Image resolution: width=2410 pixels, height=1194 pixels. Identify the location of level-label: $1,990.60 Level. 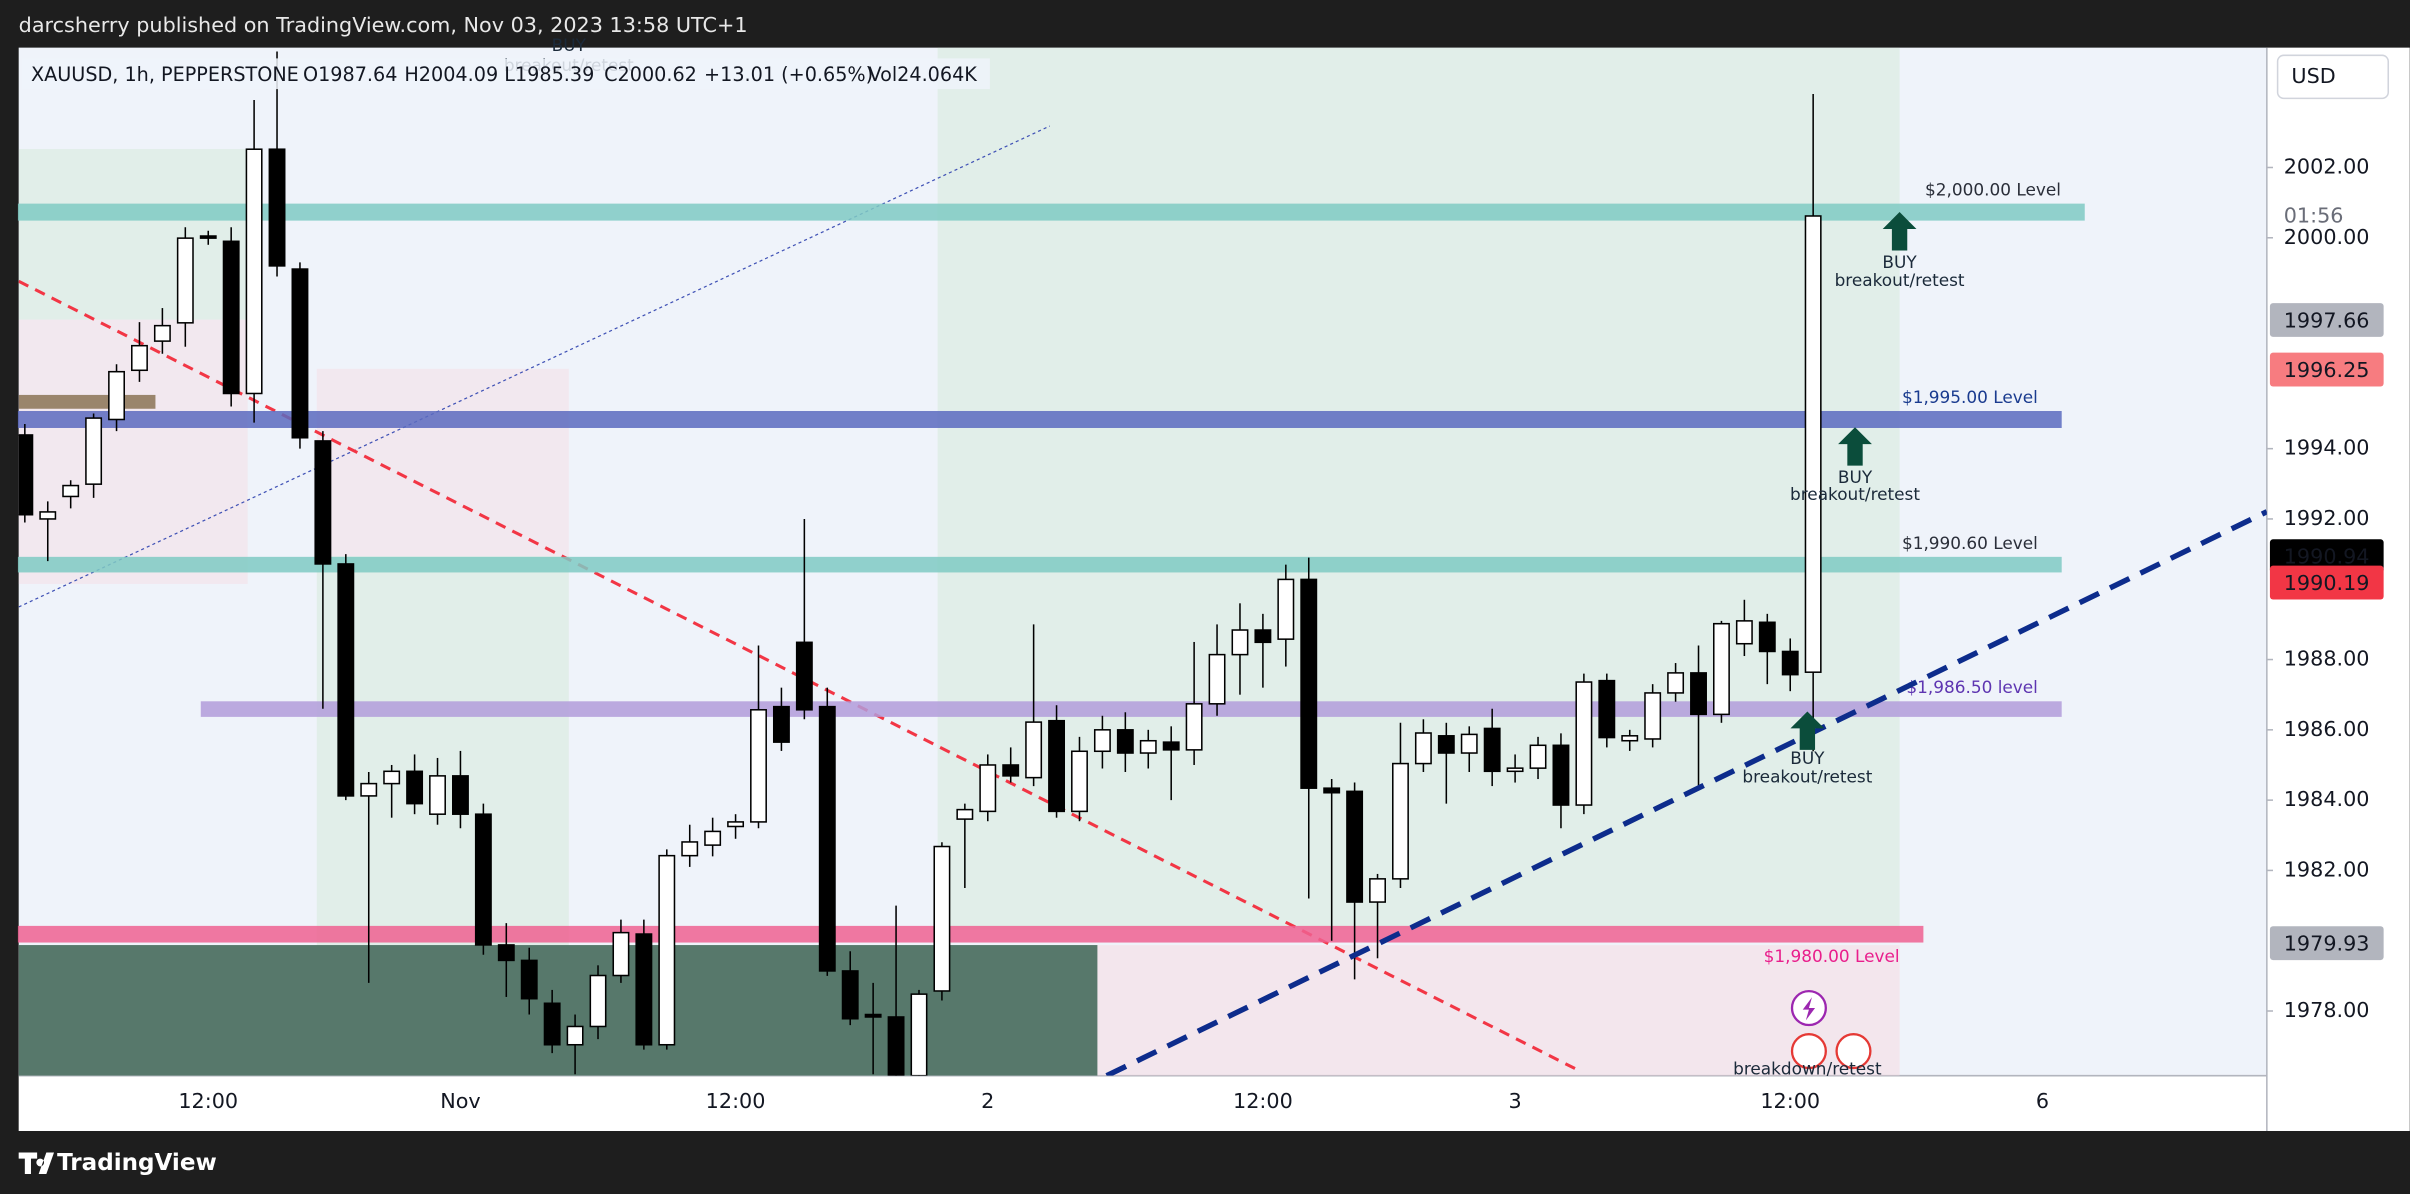
(1970, 543).